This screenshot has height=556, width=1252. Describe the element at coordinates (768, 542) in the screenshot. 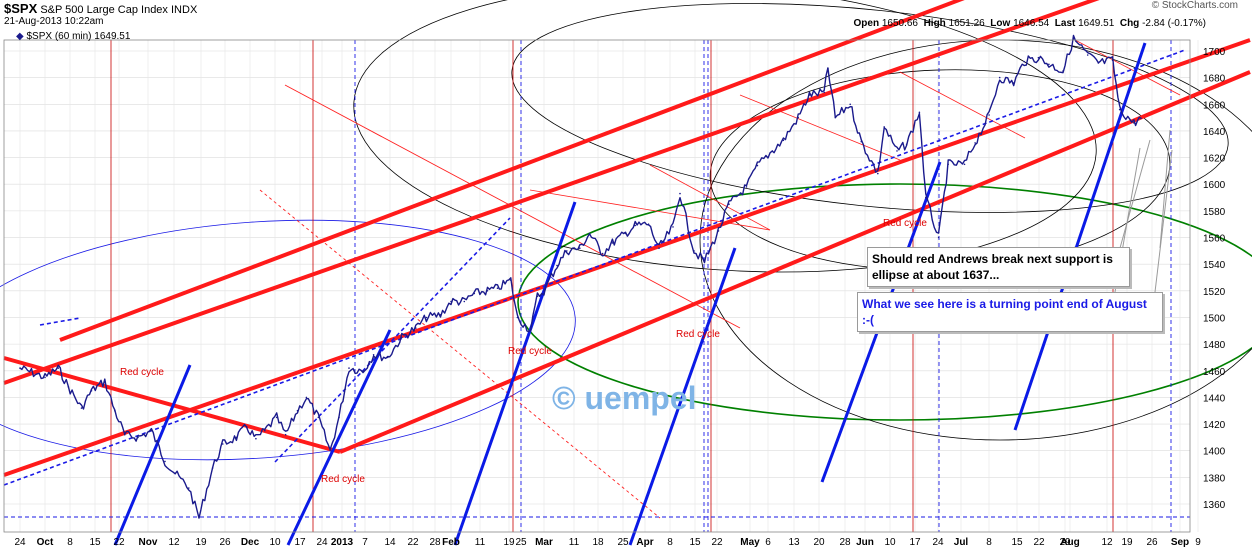

I see `x-tick-label: 6` at that location.